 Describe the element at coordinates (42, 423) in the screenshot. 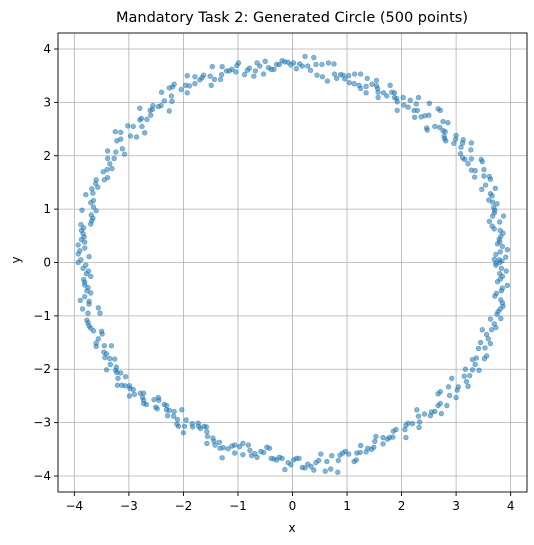

I see `y-tick-label: −3` at that location.